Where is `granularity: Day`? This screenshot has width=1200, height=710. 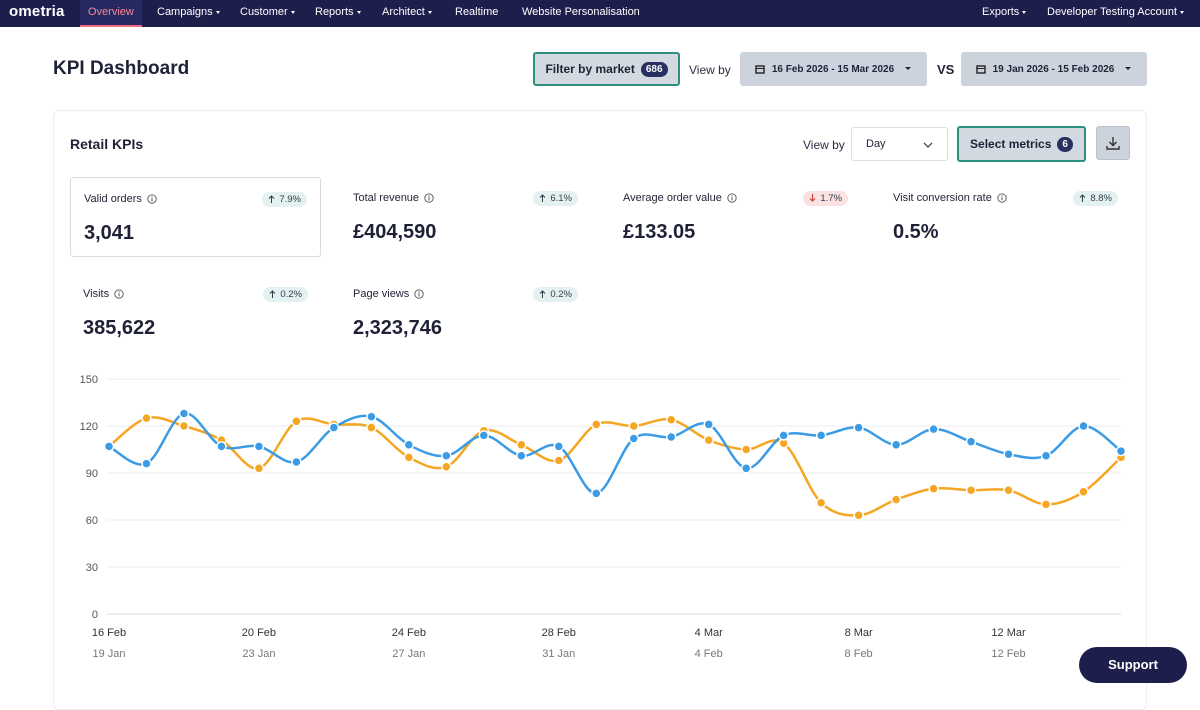 granularity: Day is located at coordinates (876, 144).